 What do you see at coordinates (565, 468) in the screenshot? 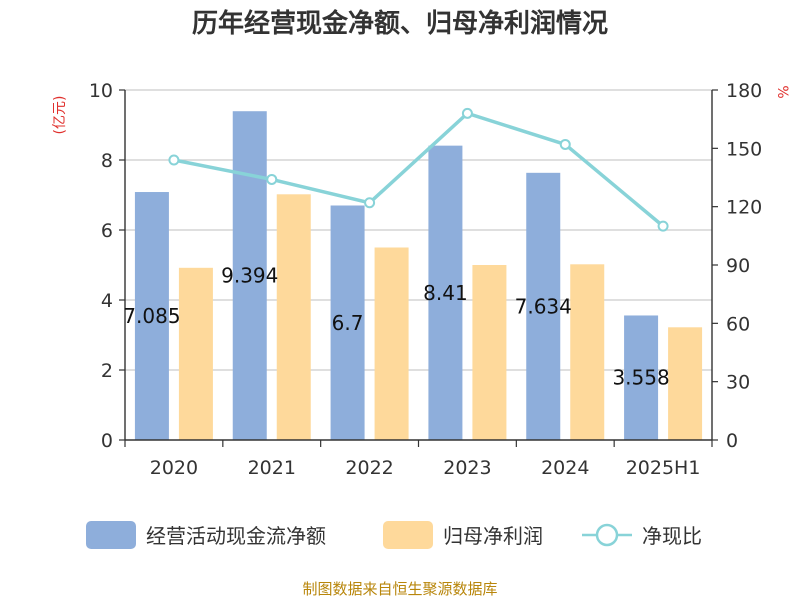
I see `x-tick-label: 2024` at bounding box center [565, 468].